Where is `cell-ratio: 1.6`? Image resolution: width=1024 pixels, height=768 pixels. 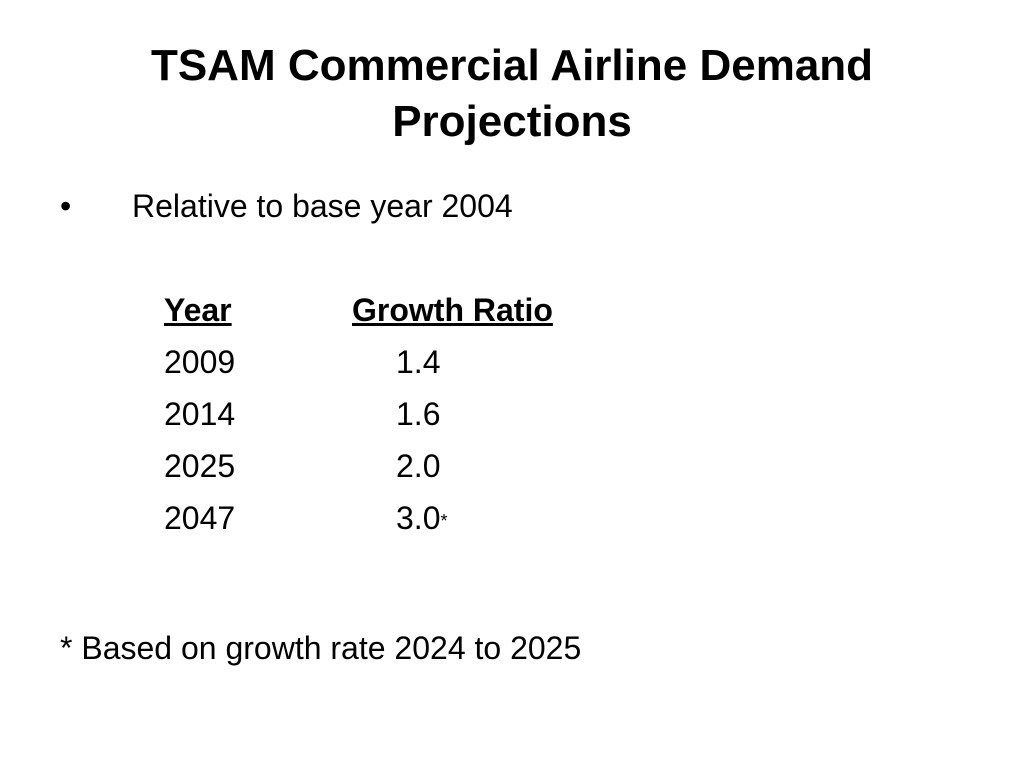 cell-ratio: 1.6 is located at coordinates (426, 418).